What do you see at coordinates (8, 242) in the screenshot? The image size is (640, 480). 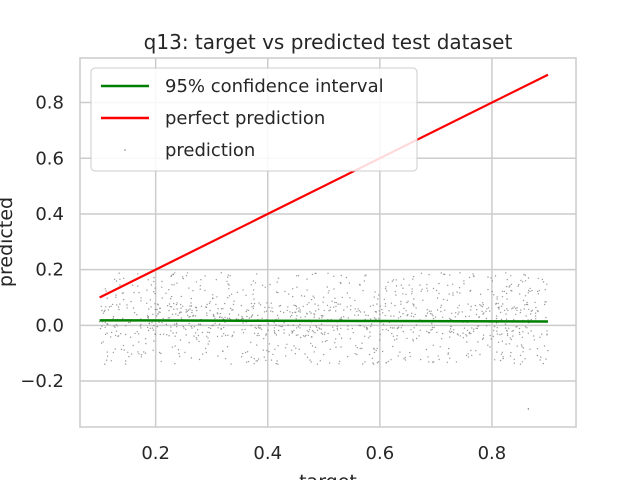 I see `y-axis-label: predicted` at bounding box center [8, 242].